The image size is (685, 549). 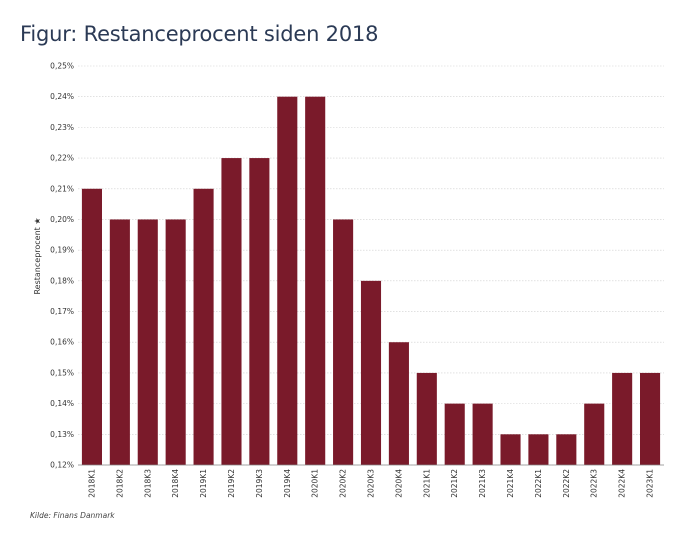 I want to click on y-tick-label: 0,25%, so click(x=62, y=66).